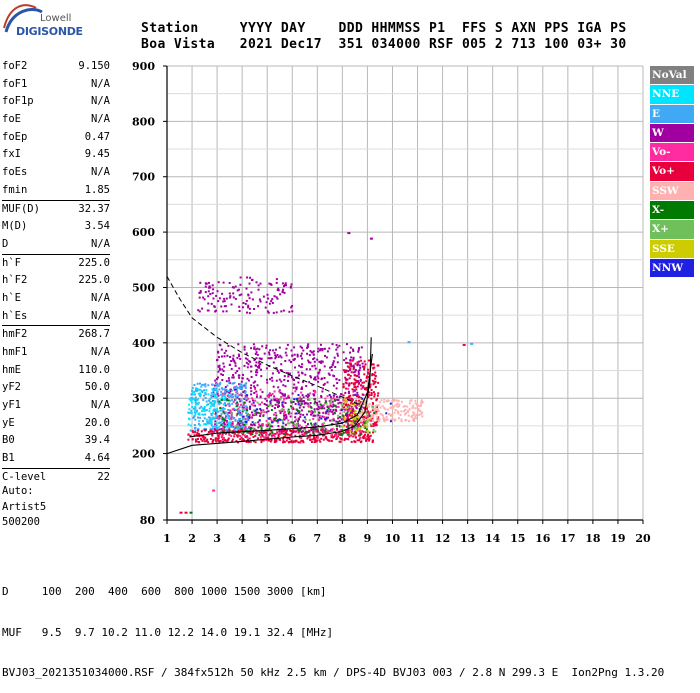 The width and height of the screenshot is (700, 693). I want to click on x-tick-label: 3, so click(217, 538).